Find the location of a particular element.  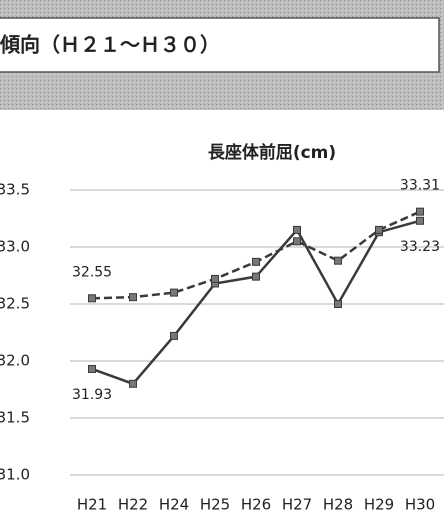

data-label: 31.93 is located at coordinates (92, 395).